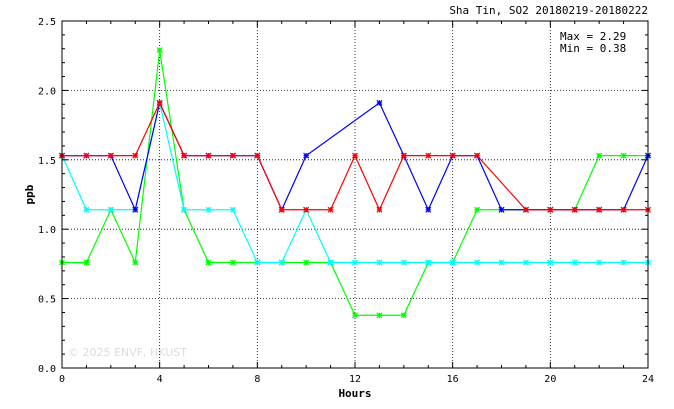  Describe the element at coordinates (62, 379) in the screenshot. I see `x-tick-label: 0` at that location.